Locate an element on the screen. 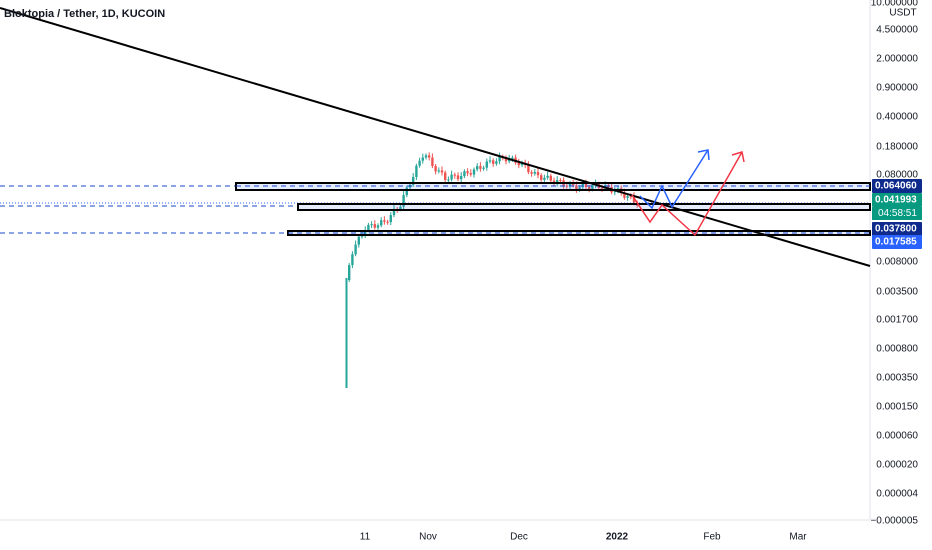 Image resolution: width=932 pixels, height=550 pixels. time-label: 11 is located at coordinates (365, 537).